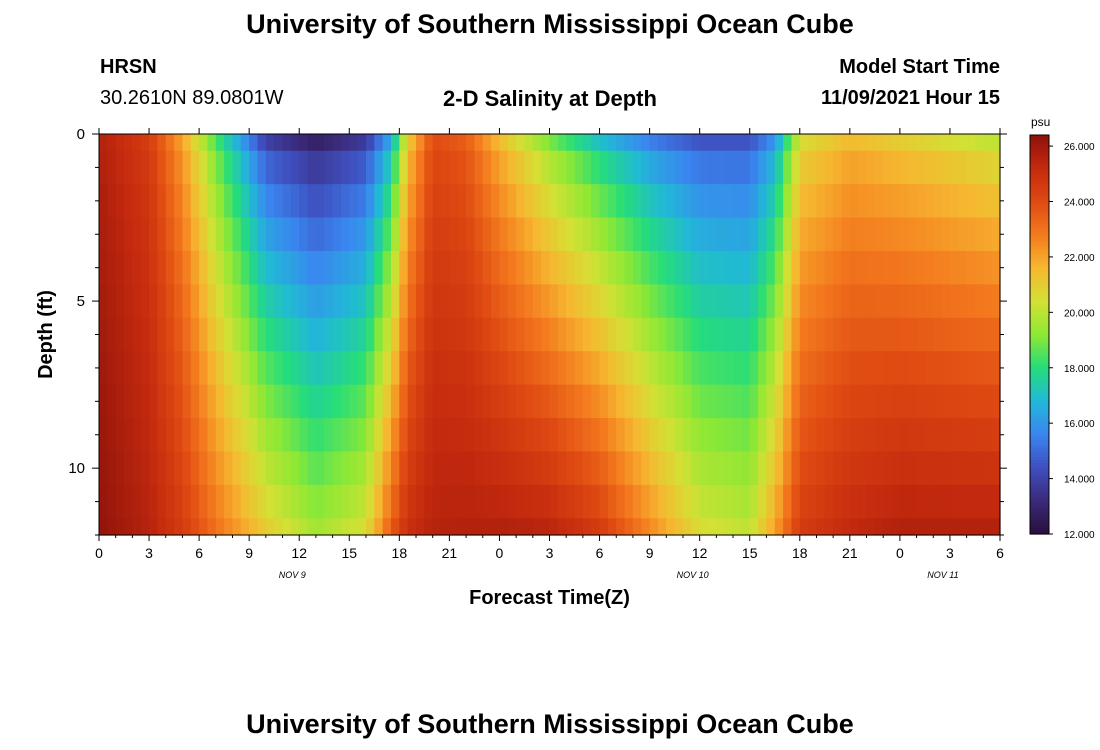  I want to click on y-axis-label: Depth (ft), so click(46, 334).